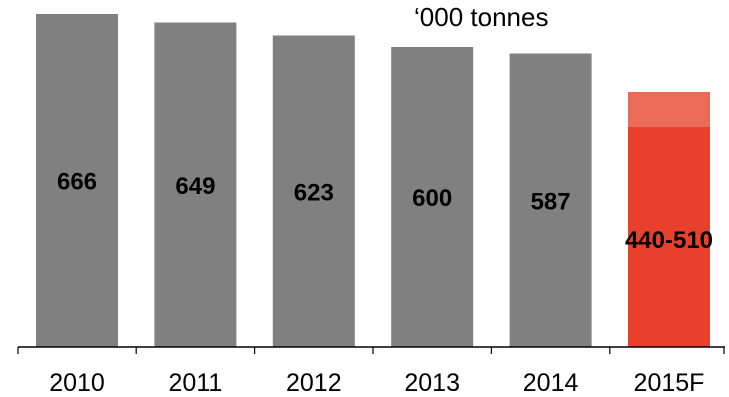 Image resolution: width=729 pixels, height=397 pixels. I want to click on bar-2011, so click(195, 184).